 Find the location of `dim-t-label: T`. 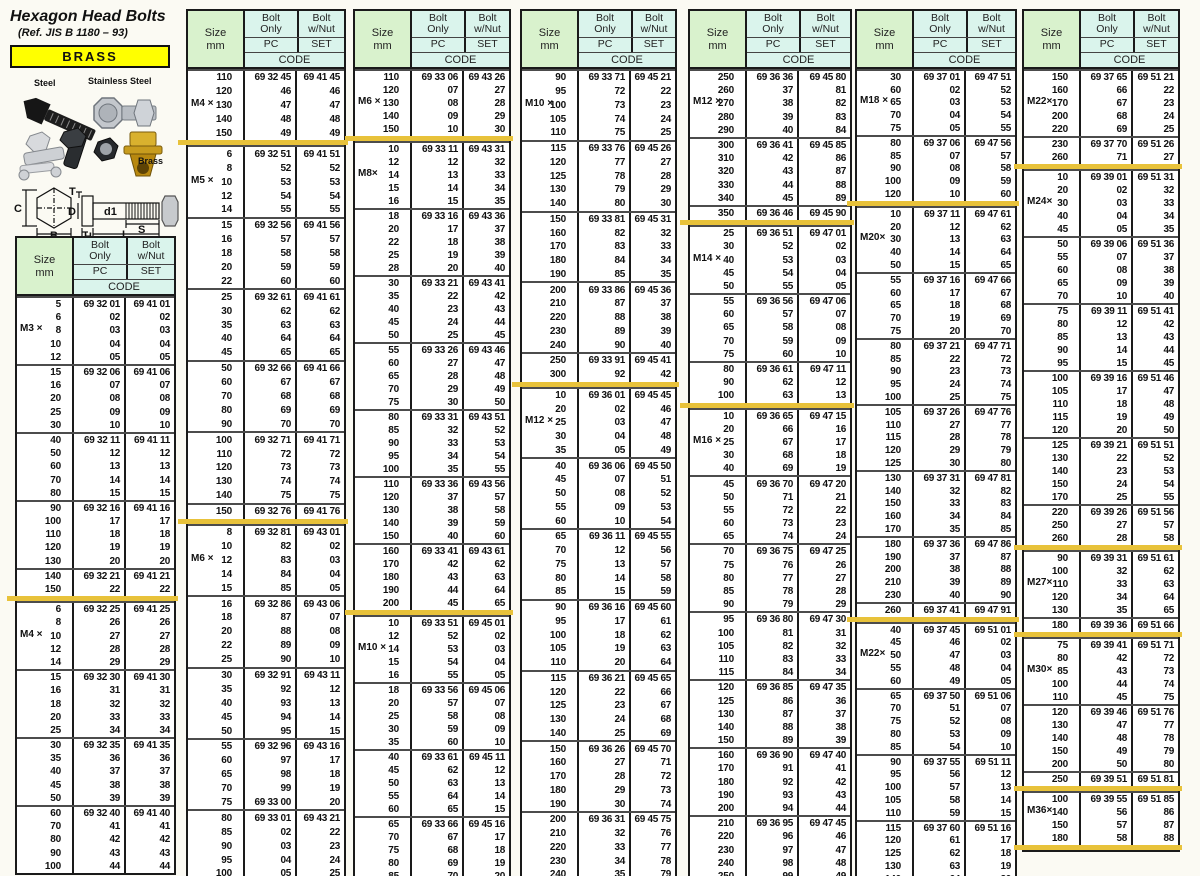

dim-t-label: T is located at coordinates (72, 192).